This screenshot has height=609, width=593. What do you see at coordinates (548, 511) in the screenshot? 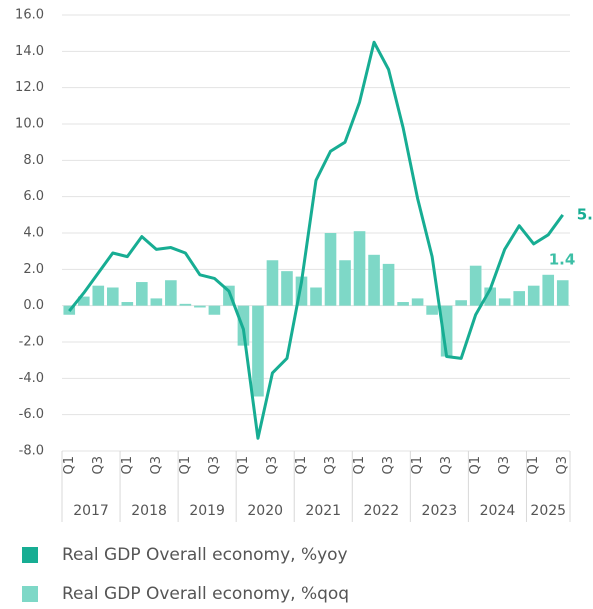
I see `year-label: 2025` at bounding box center [548, 511].